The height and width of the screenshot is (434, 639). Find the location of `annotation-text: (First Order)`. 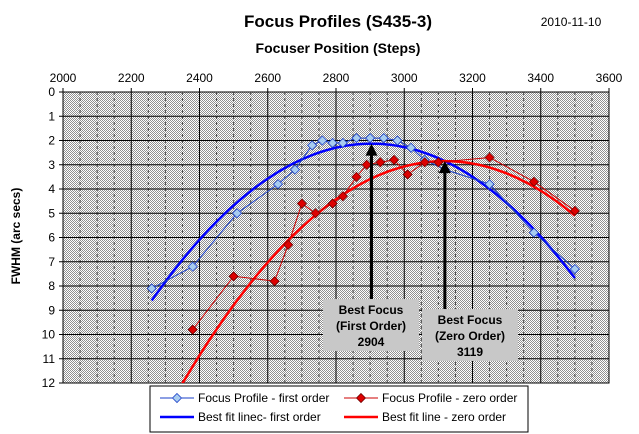

annotation-text: (First Order) is located at coordinates (371, 326).